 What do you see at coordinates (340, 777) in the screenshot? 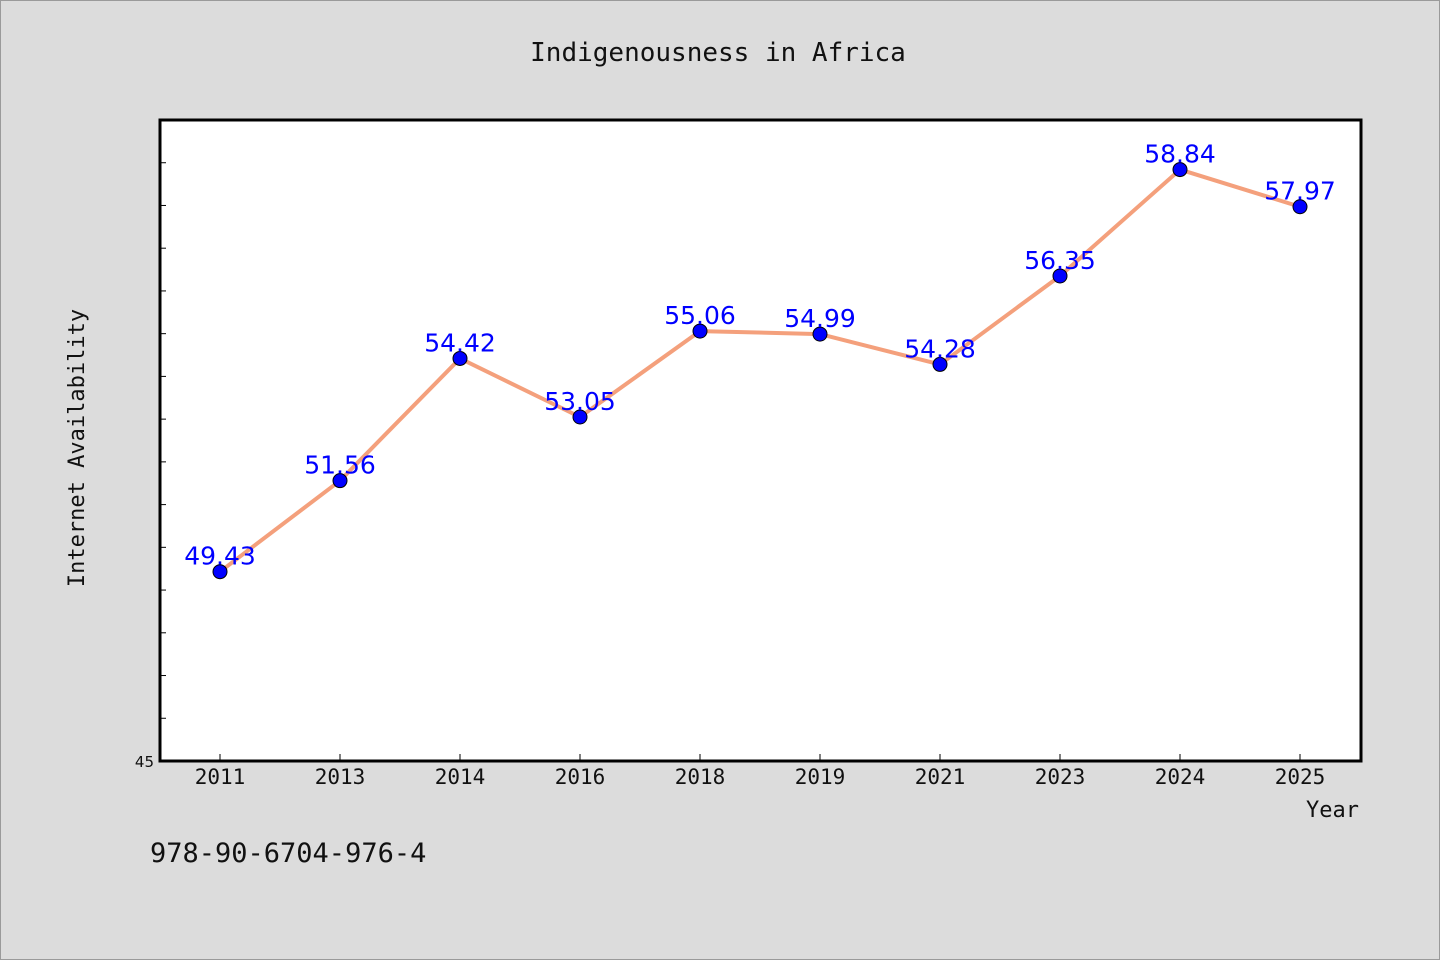
I see `x-tick-label: 2013` at bounding box center [340, 777].